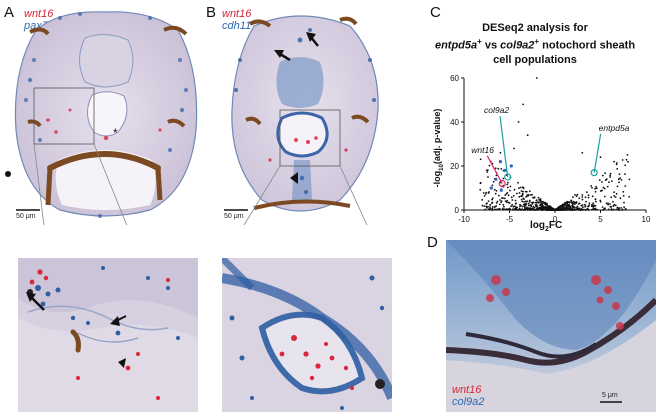 The width and height of the screenshot is (660, 416). I want to click on chart-title-vs: vs, so click(491, 45).